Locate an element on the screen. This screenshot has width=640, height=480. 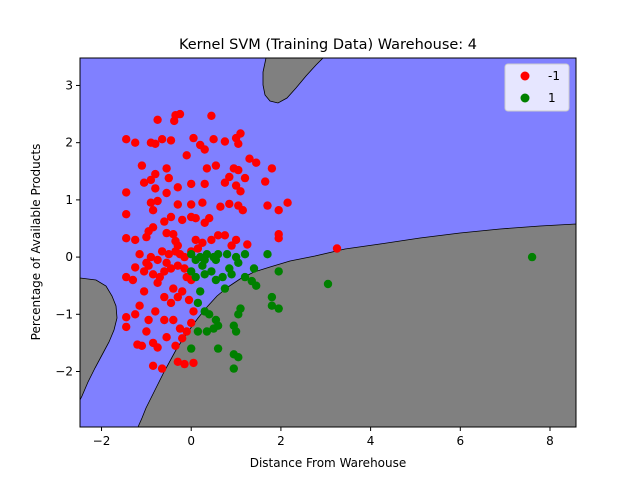
chart-title: Kernel SVM (Training Data) Warehouse: 4 is located at coordinates (328, 45).